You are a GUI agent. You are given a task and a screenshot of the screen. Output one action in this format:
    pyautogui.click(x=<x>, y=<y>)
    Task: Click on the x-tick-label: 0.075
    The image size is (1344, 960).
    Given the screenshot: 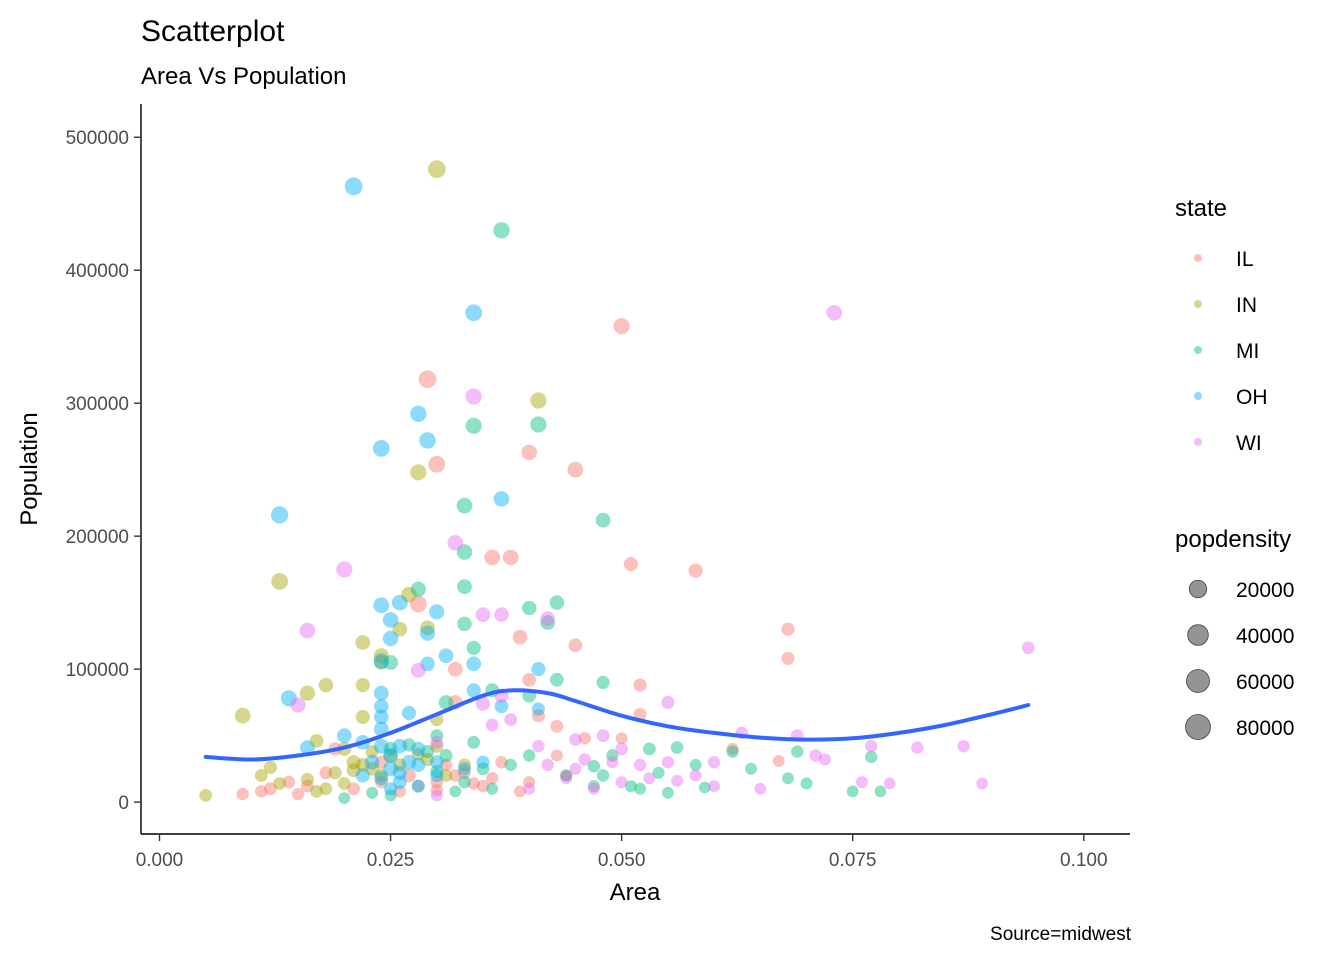 What is the action you would take?
    pyautogui.click(x=853, y=860)
    